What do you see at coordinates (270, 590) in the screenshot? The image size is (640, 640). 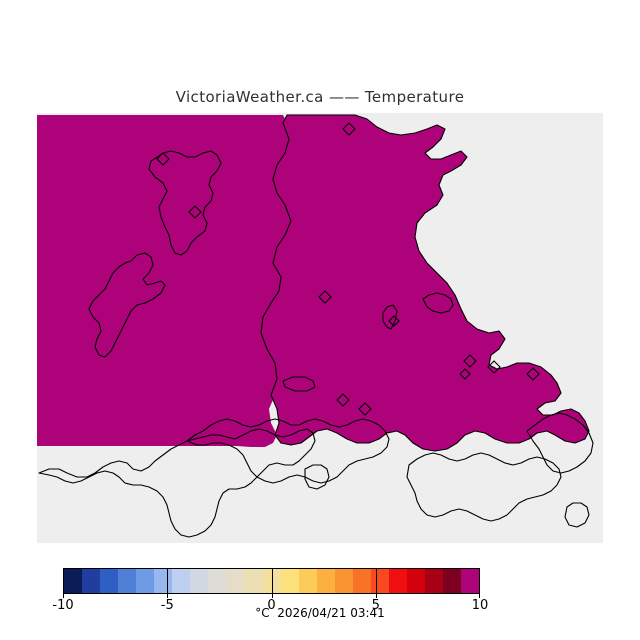 I see `colorbar: -10 -5 0 5 10` at bounding box center [270, 590].